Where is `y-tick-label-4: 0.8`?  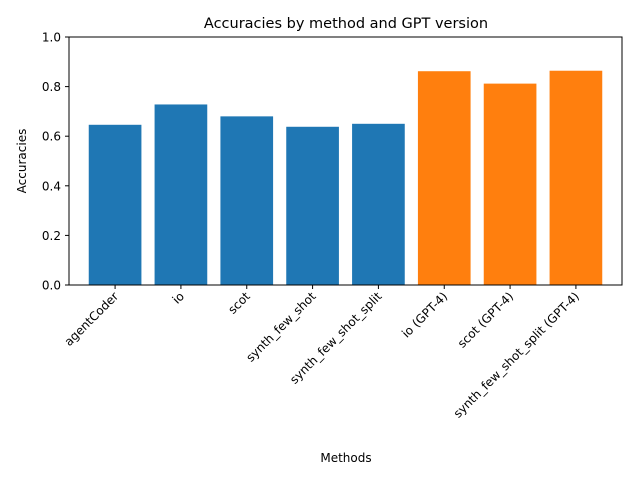 y-tick-label-4: 0.8 is located at coordinates (51, 87).